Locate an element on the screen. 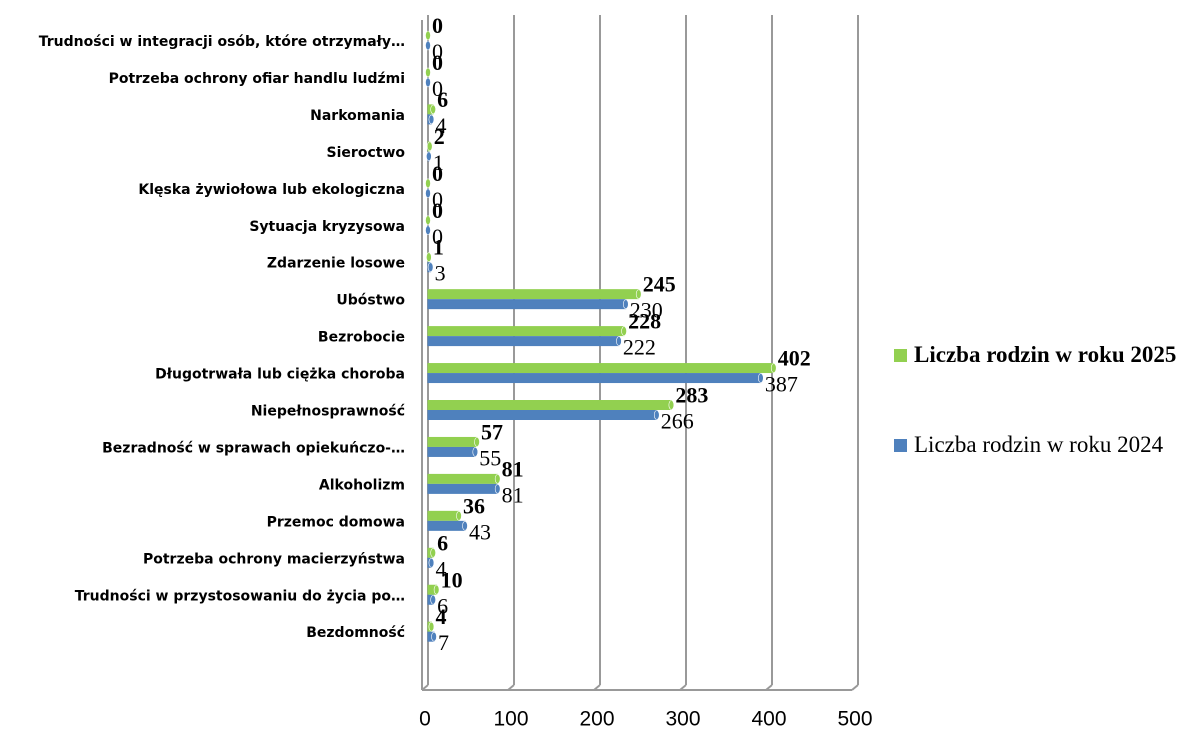 This screenshot has width=1186, height=731. data-label: 3 is located at coordinates (440, 273).